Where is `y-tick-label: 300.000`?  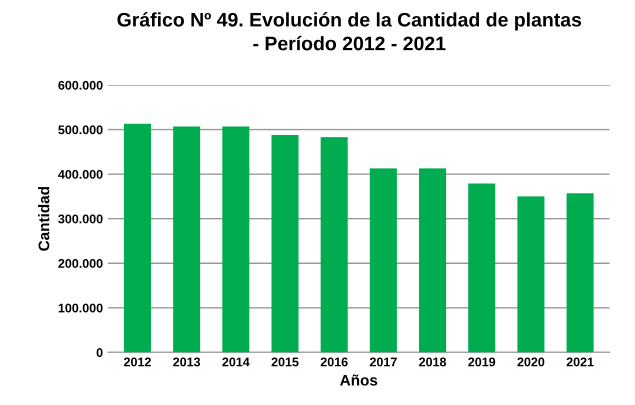
y-tick-label: 300.000 is located at coordinates (80, 219).